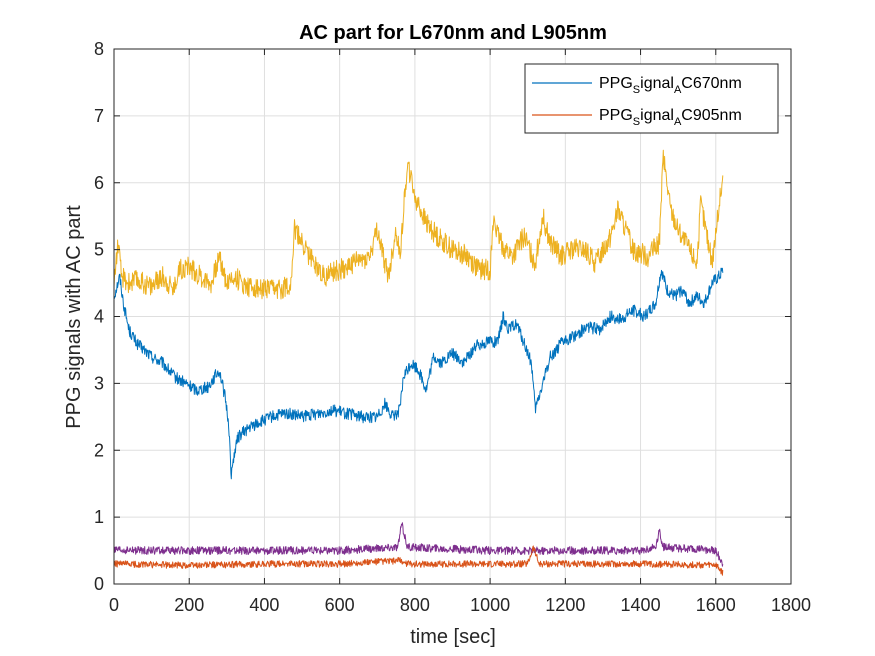  What do you see at coordinates (114, 605) in the screenshot?
I see `x-tick-label: 0` at bounding box center [114, 605].